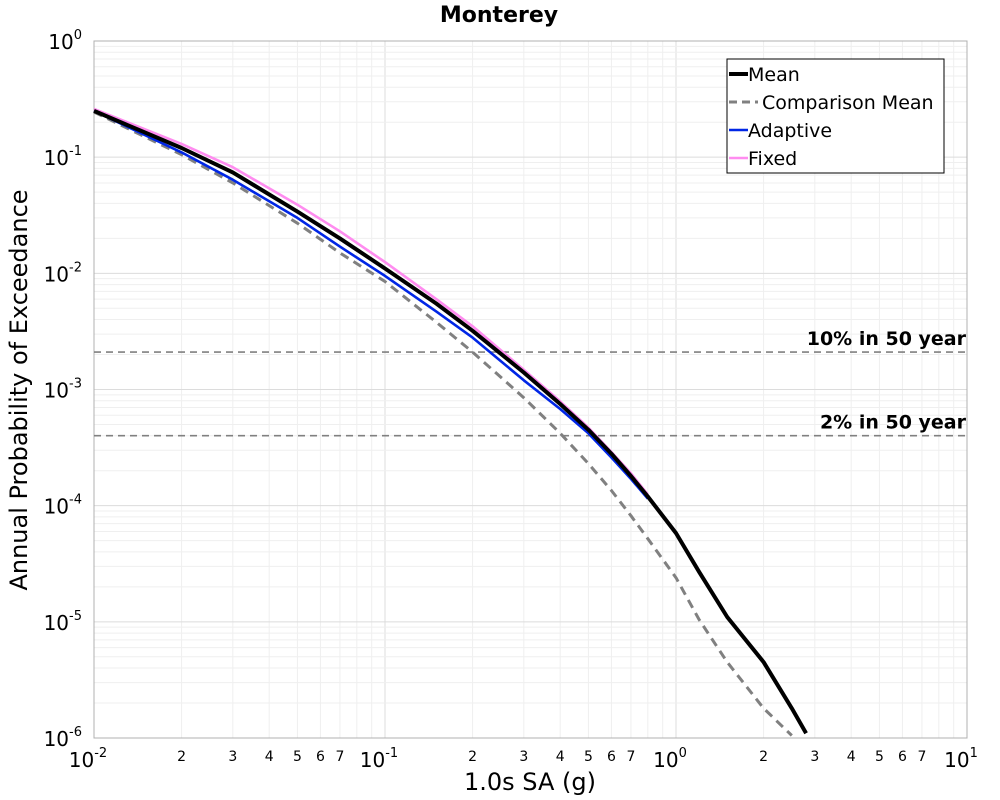 The width and height of the screenshot is (1000, 800). Describe the element at coordinates (63, 157) in the screenshot. I see `y-tick-label: 10⁻¹` at that location.